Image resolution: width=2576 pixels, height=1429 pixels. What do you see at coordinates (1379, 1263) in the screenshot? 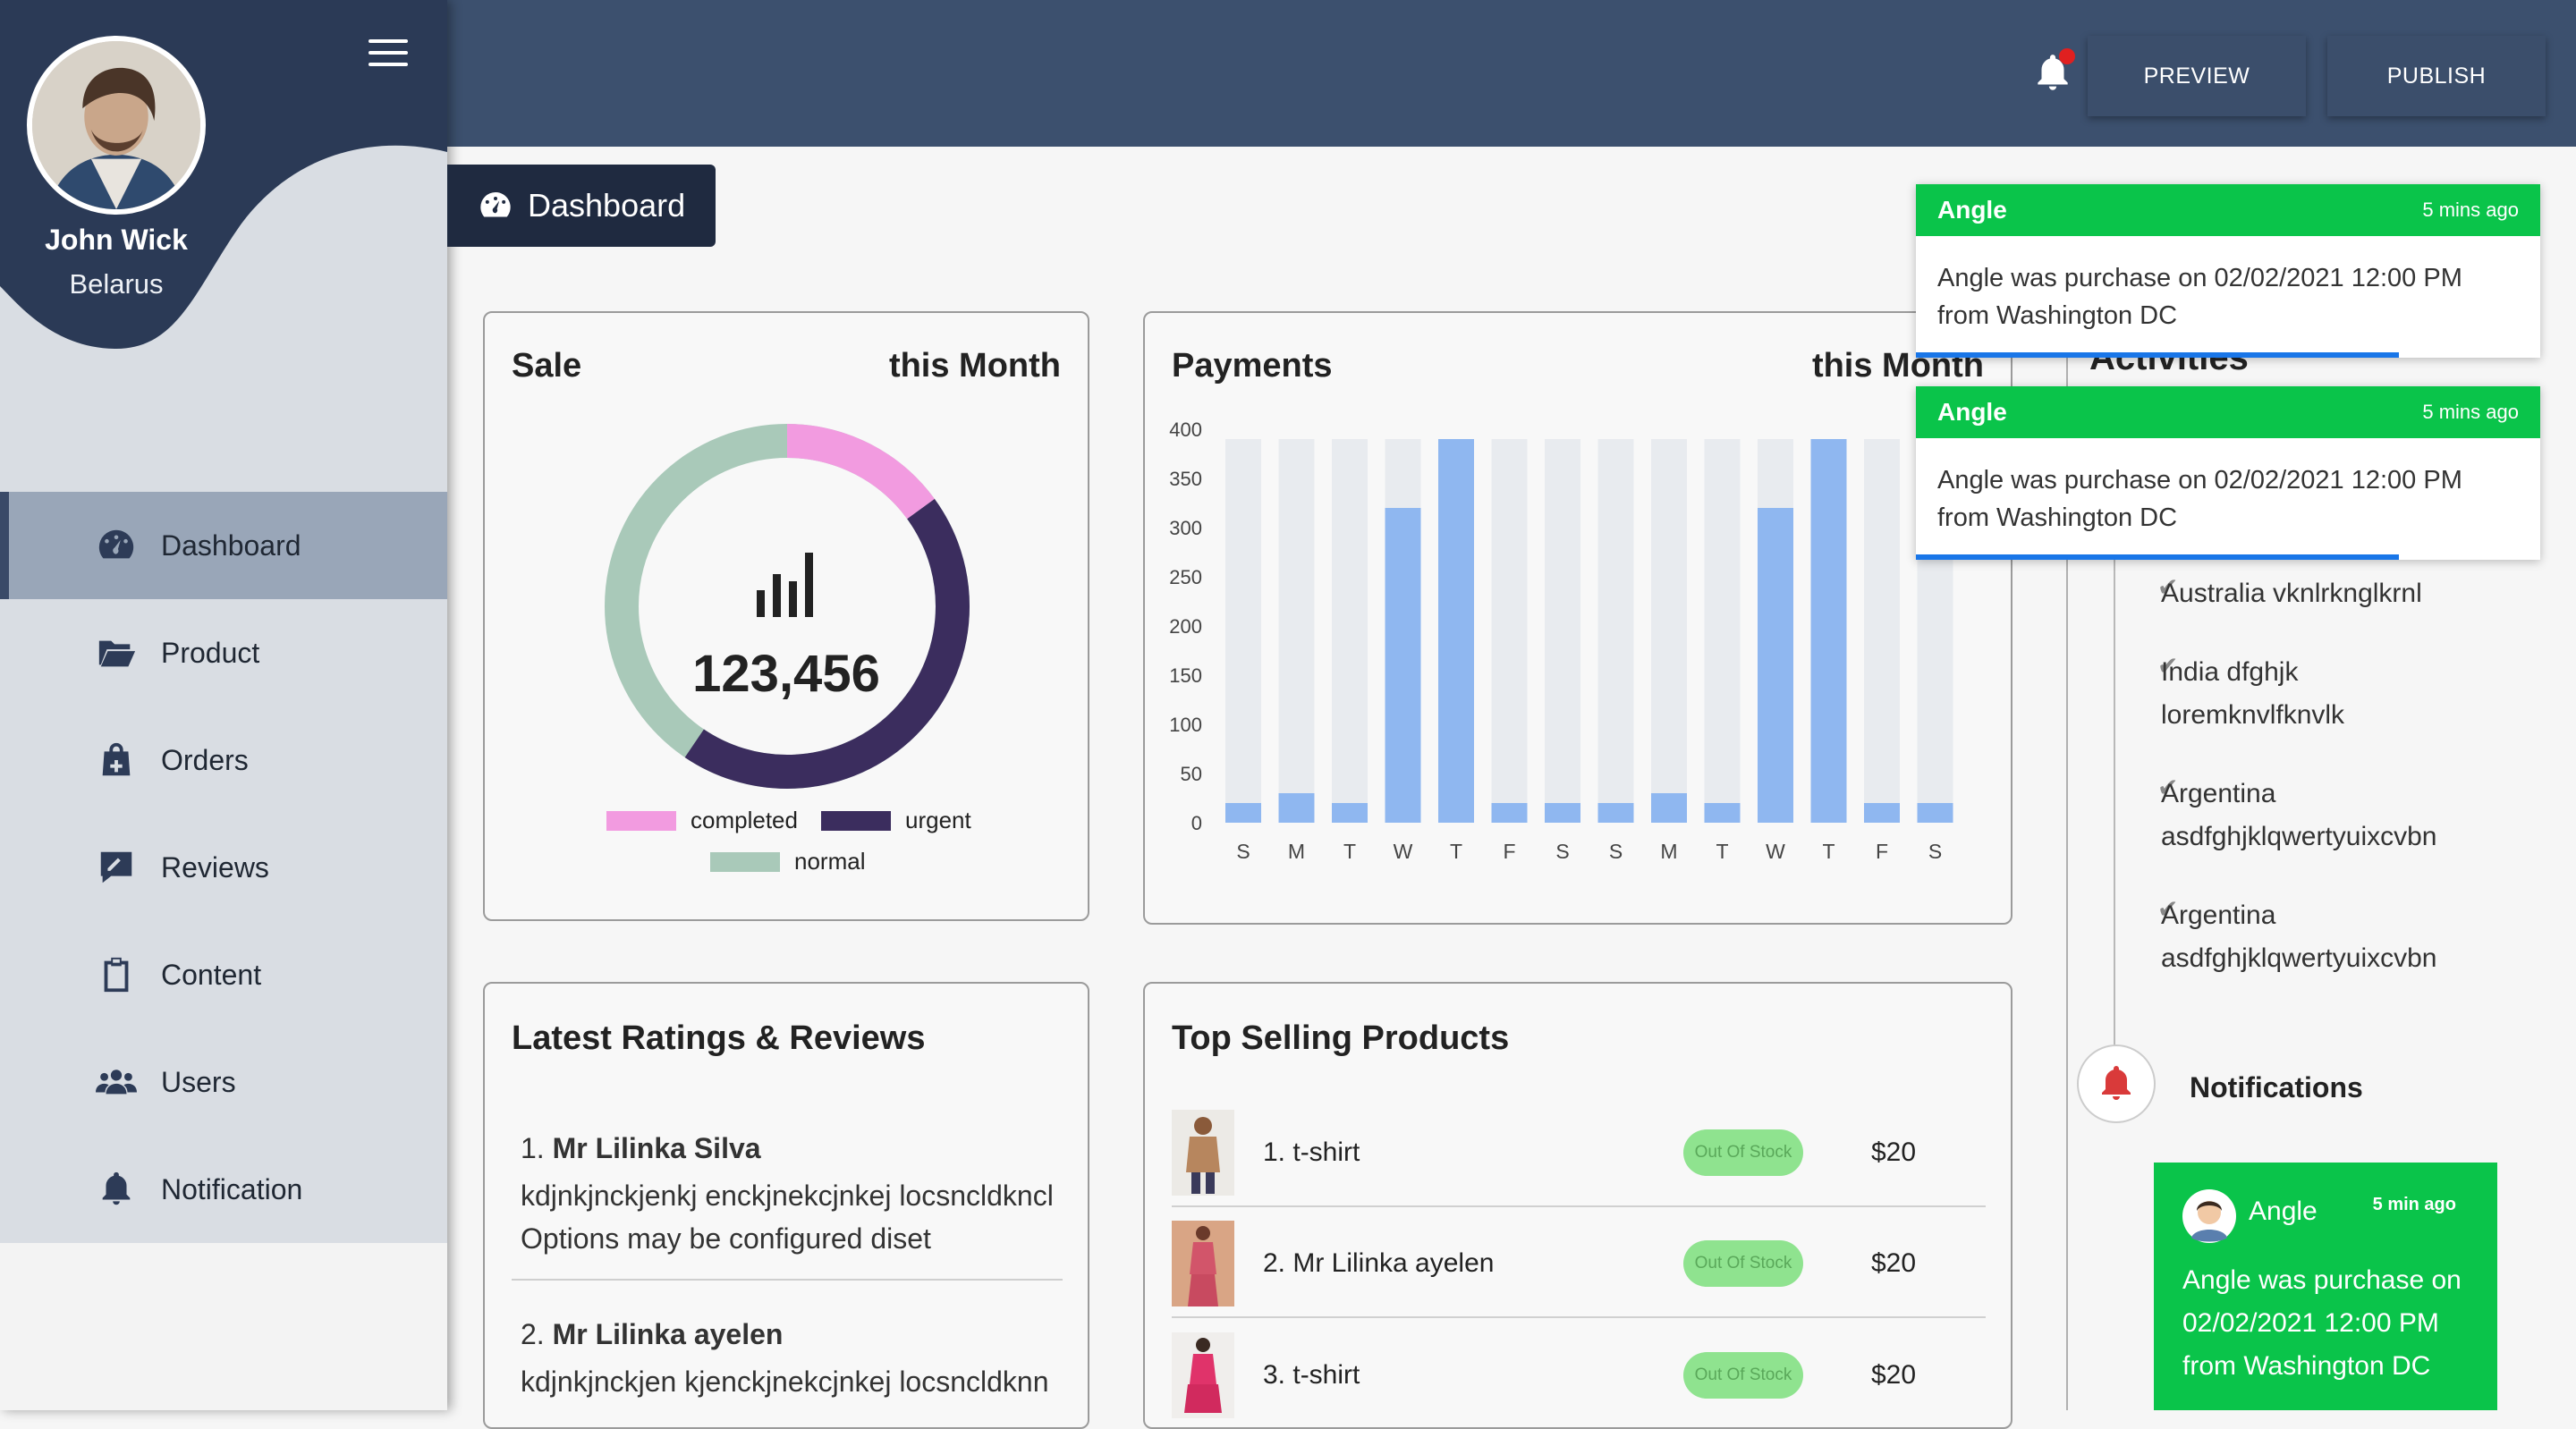
I see `product-name: 2. Mr Lilinka ayelen` at bounding box center [1379, 1263].